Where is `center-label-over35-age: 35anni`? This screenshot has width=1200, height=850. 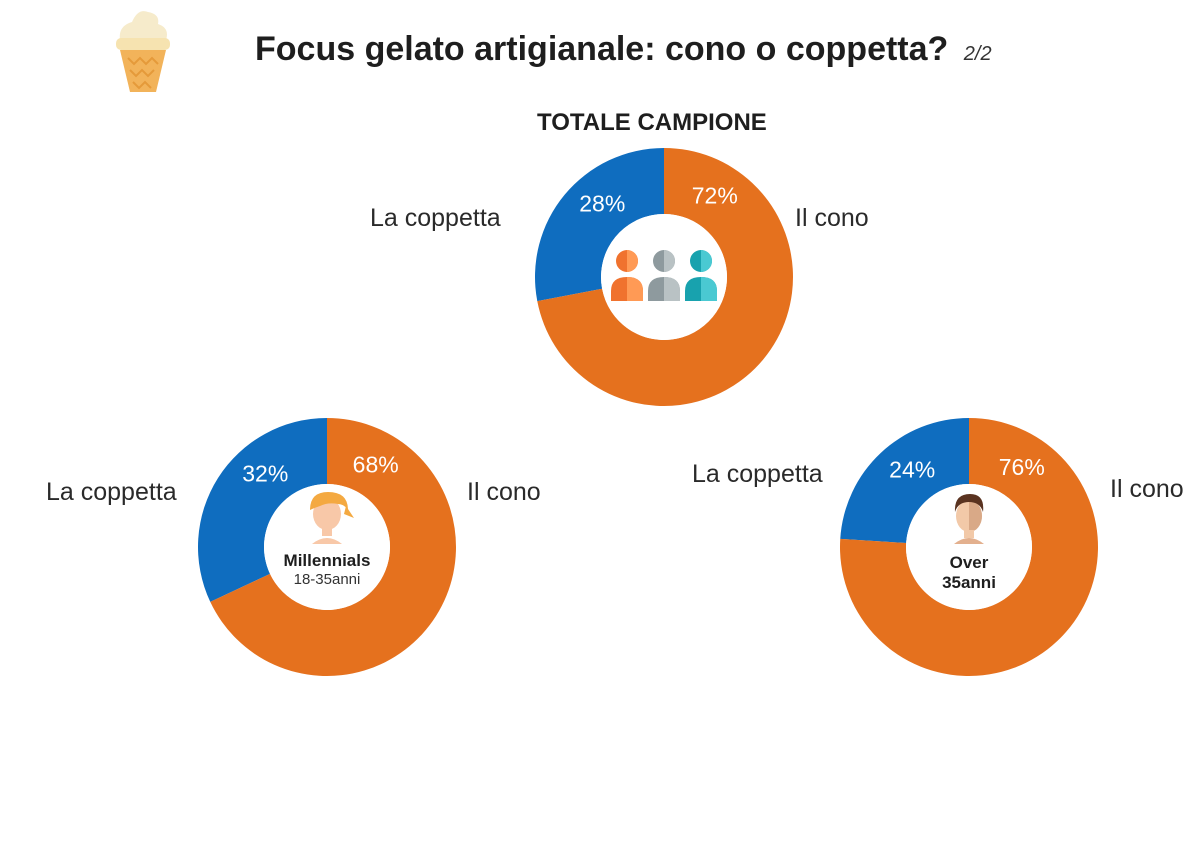 center-label-over35-age: 35anni is located at coordinates (969, 582).